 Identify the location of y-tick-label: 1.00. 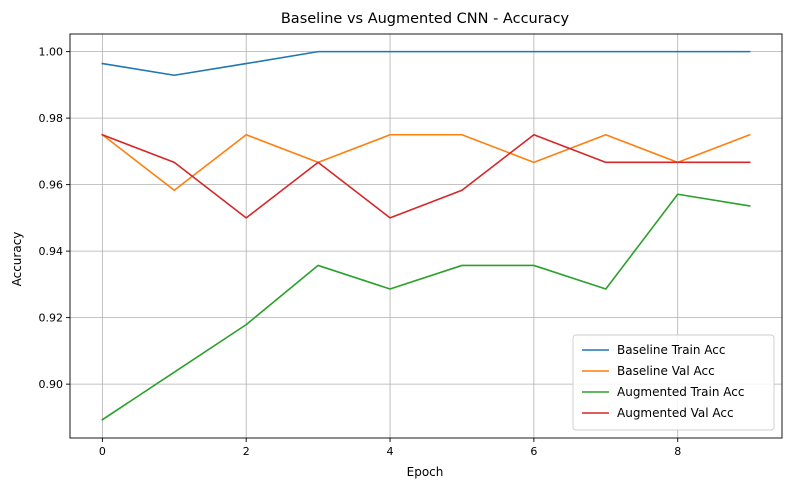
(51, 52).